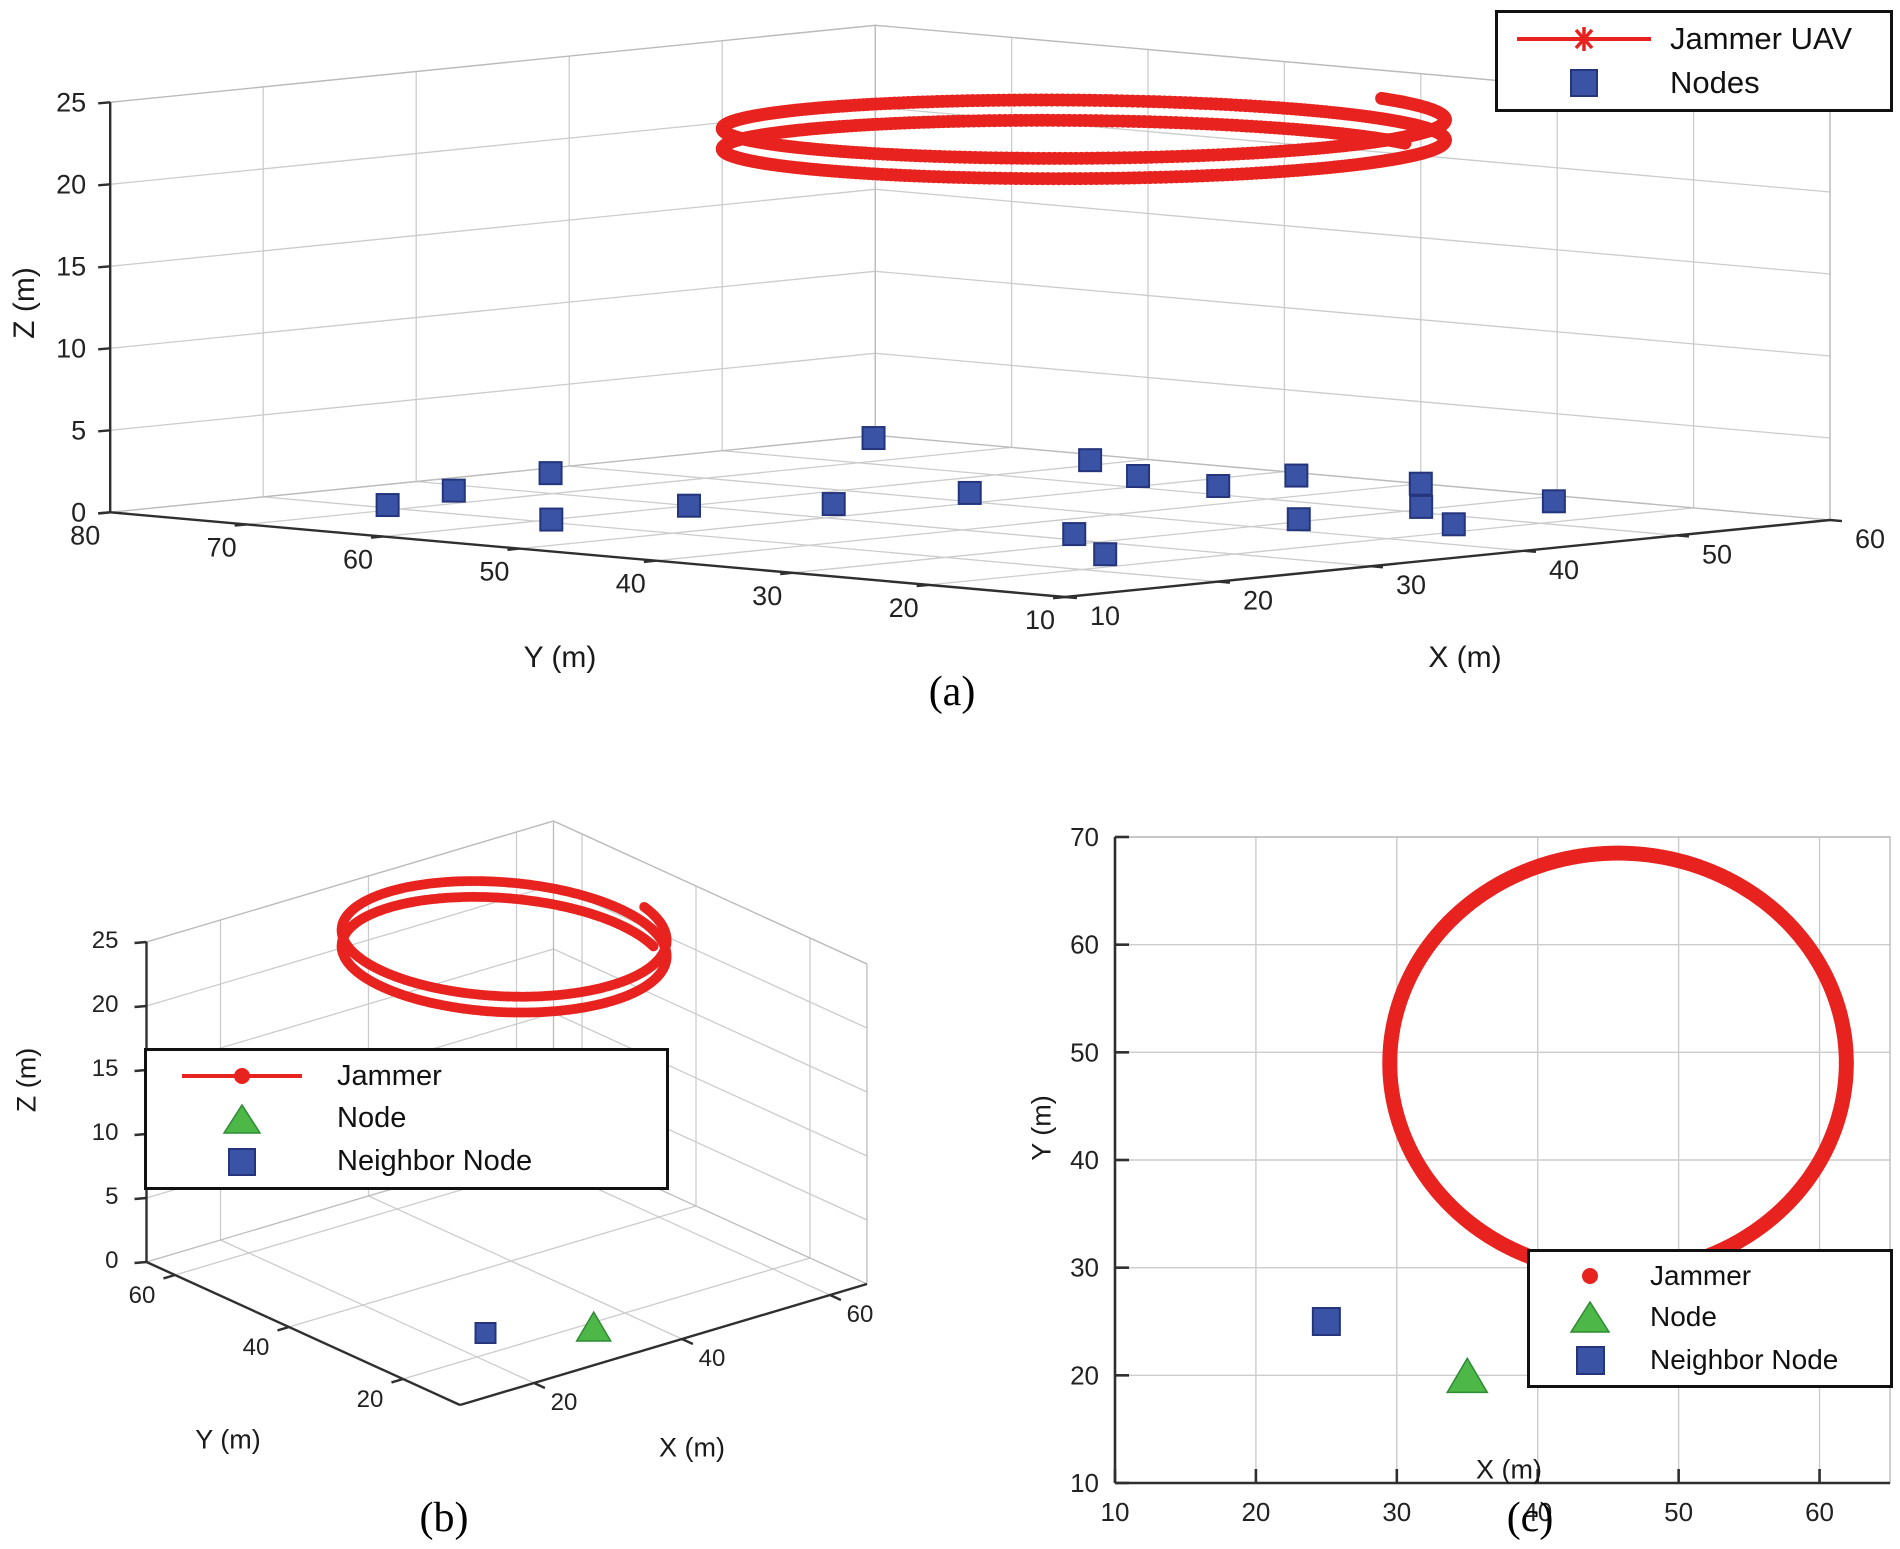 The image size is (1900, 1549). I want to click on b-y-axis-label: Y (m), so click(228, 1439).